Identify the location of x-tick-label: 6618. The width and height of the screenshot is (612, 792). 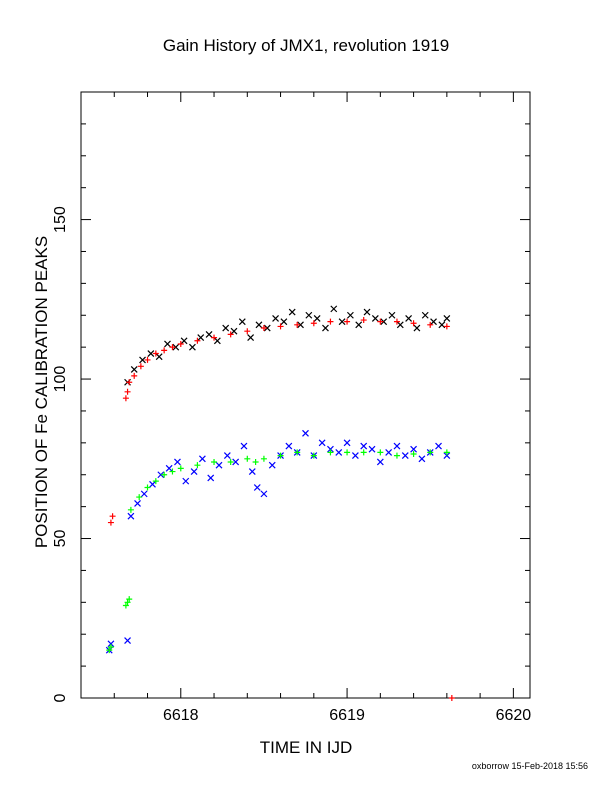
(181, 715).